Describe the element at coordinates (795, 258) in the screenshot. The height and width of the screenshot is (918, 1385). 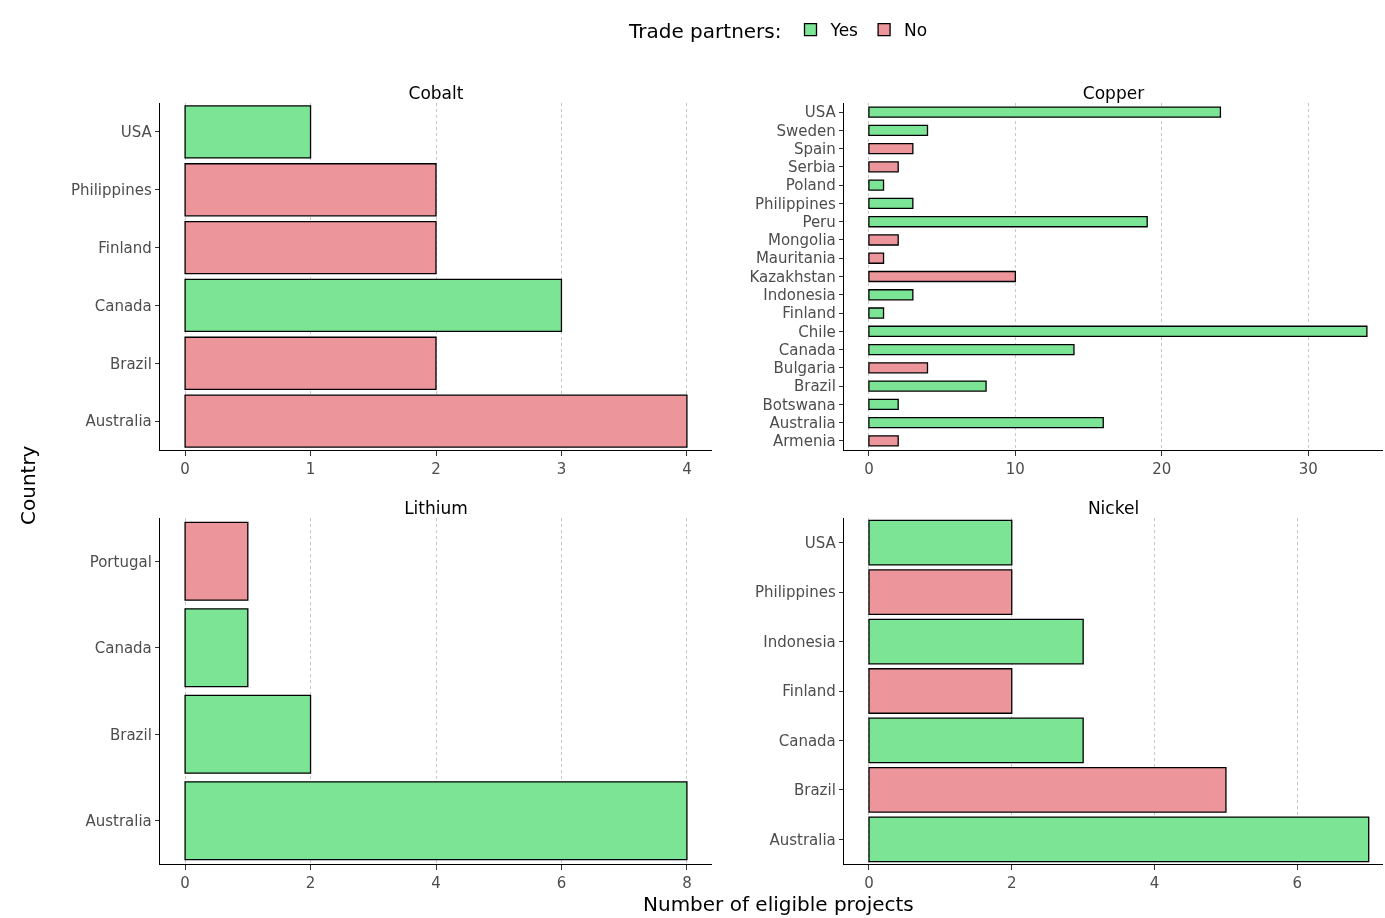
I see `y-tick-label: Mauritania` at that location.